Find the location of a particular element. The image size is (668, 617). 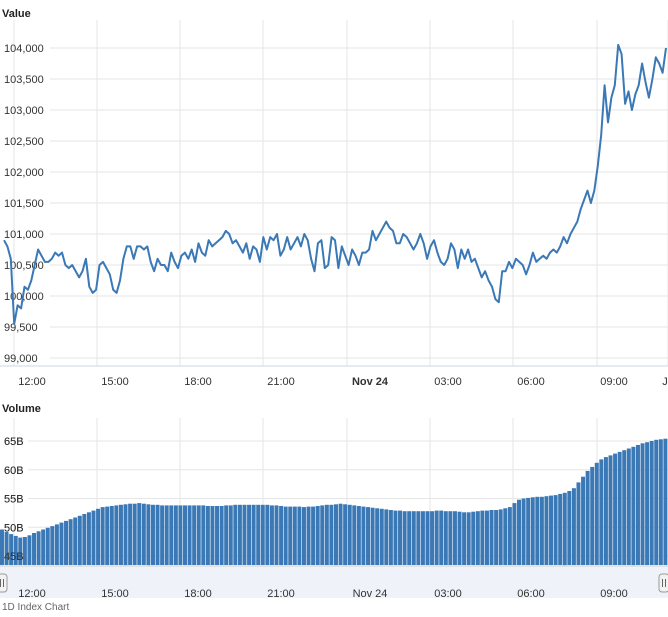

navigator-right-handle is located at coordinates (663, 583).